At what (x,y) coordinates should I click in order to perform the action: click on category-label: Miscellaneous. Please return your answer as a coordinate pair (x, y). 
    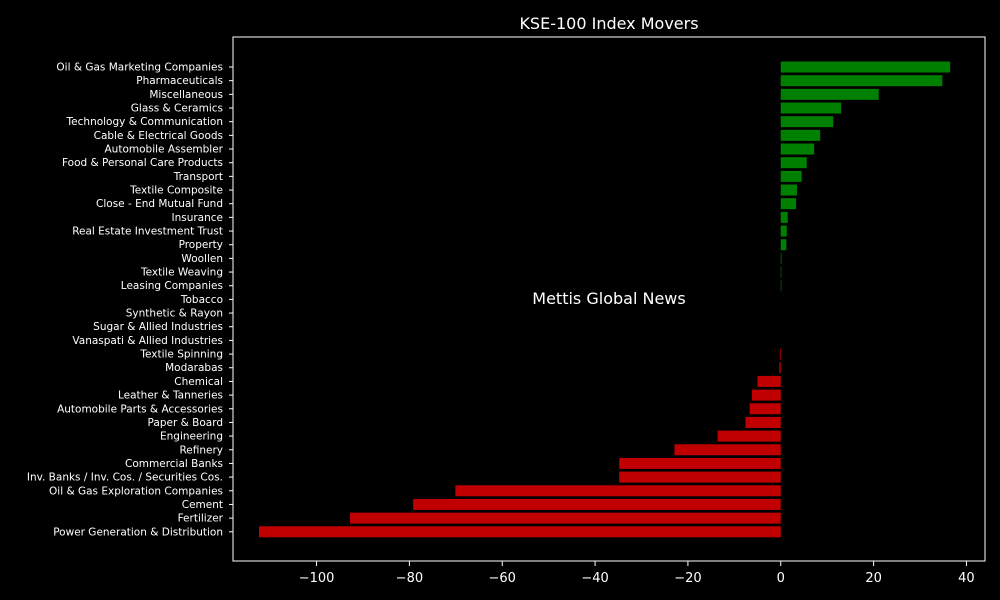
    Looking at the image, I should click on (186, 95).